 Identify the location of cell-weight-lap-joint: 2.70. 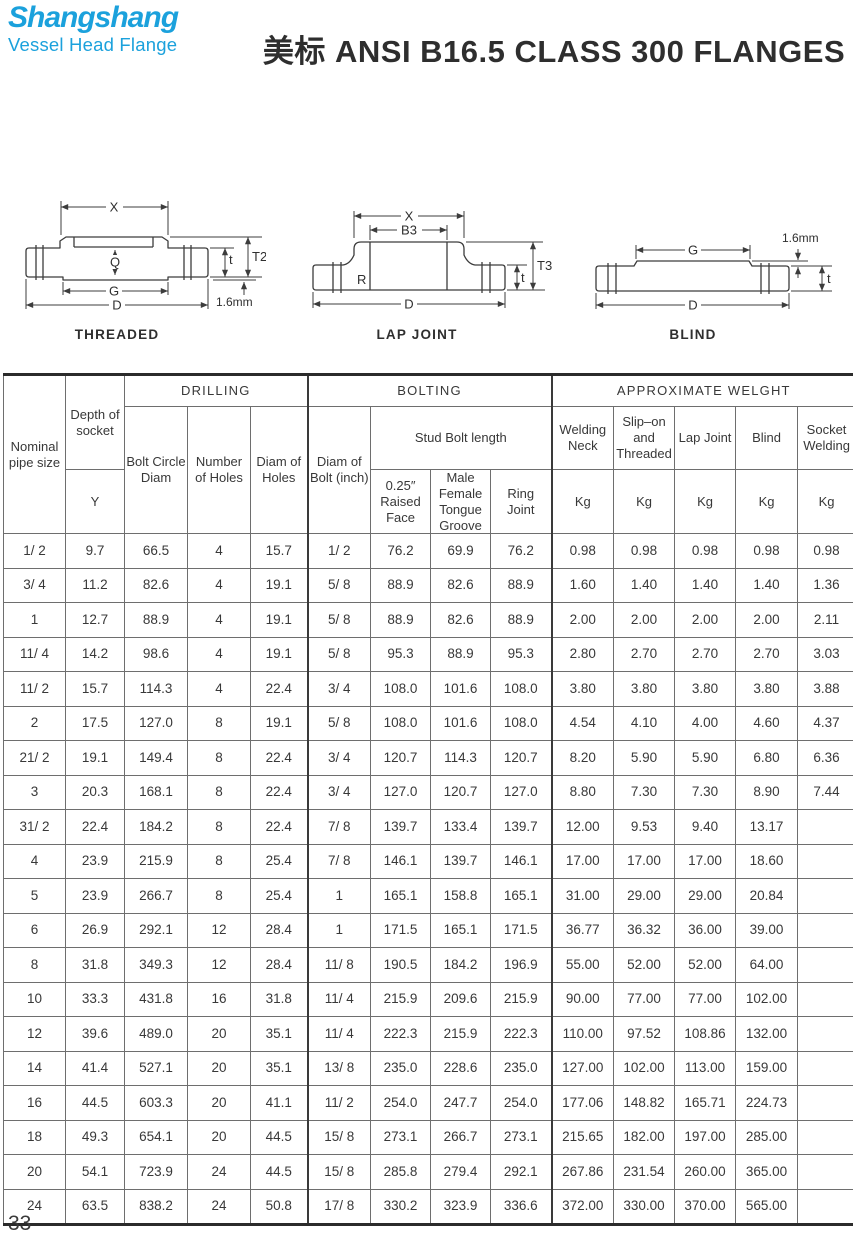
(705, 654).